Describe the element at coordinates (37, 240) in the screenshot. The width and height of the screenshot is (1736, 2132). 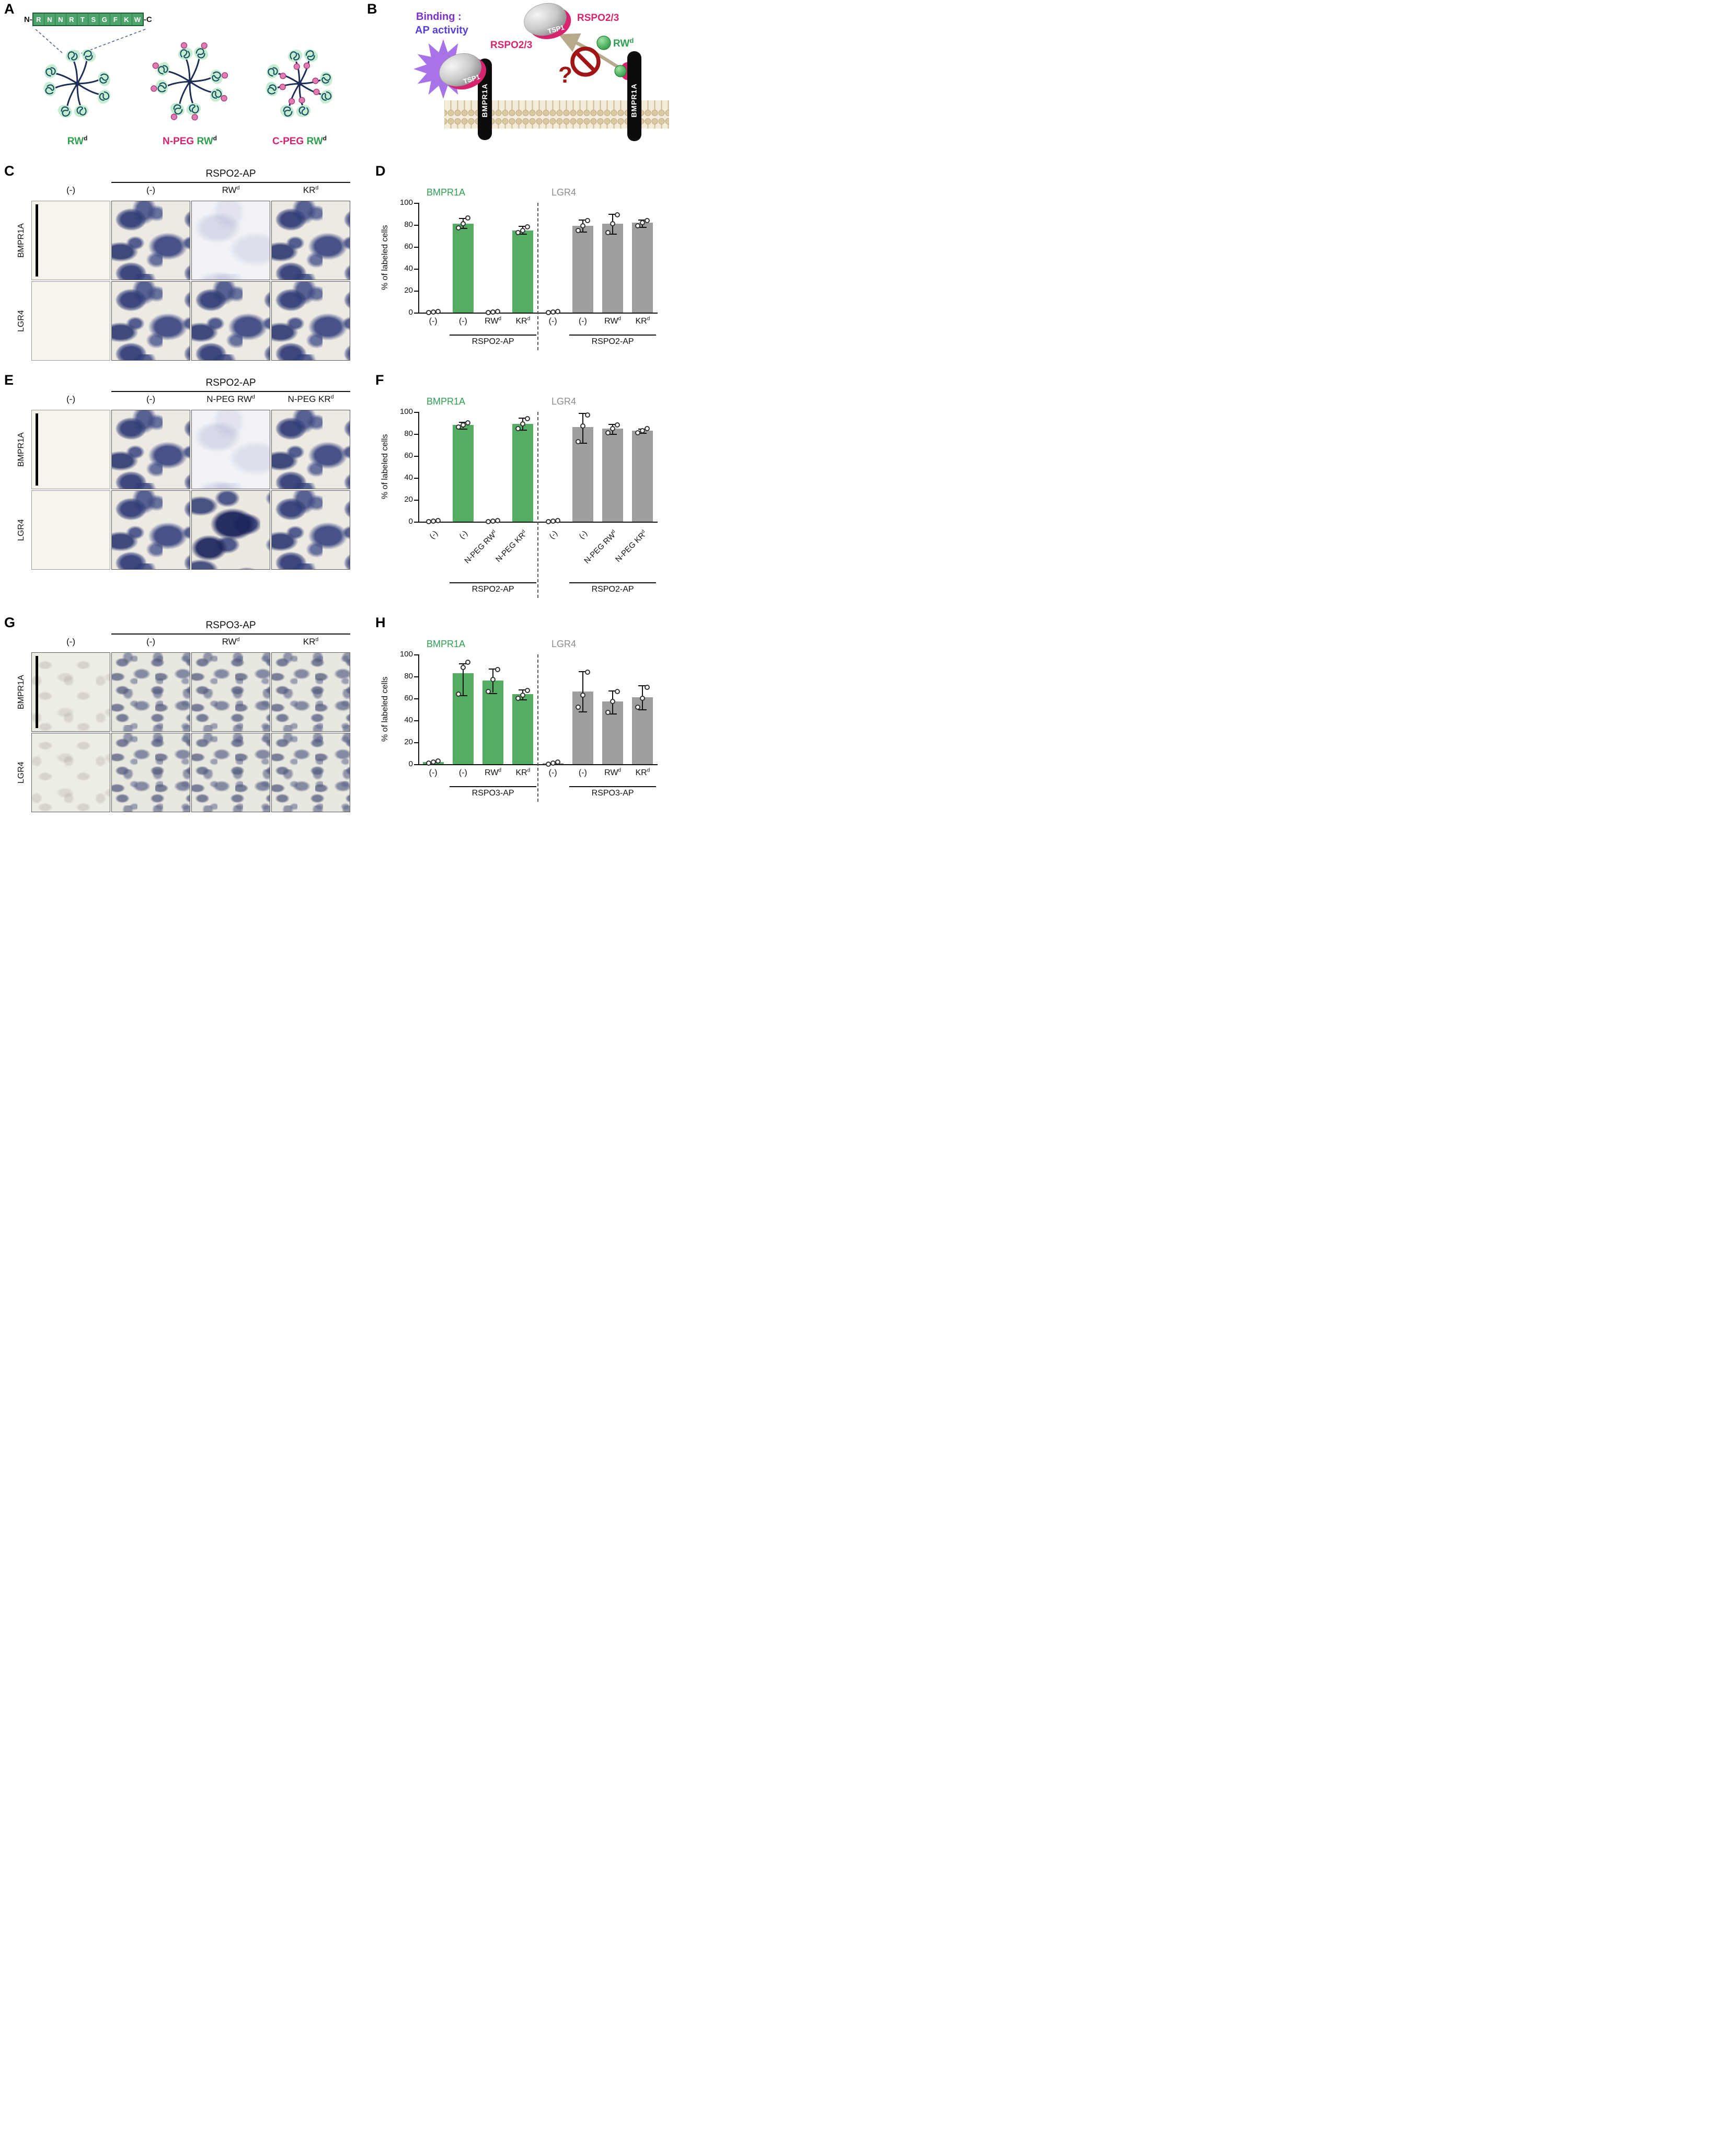
I see `scale-bar` at that location.